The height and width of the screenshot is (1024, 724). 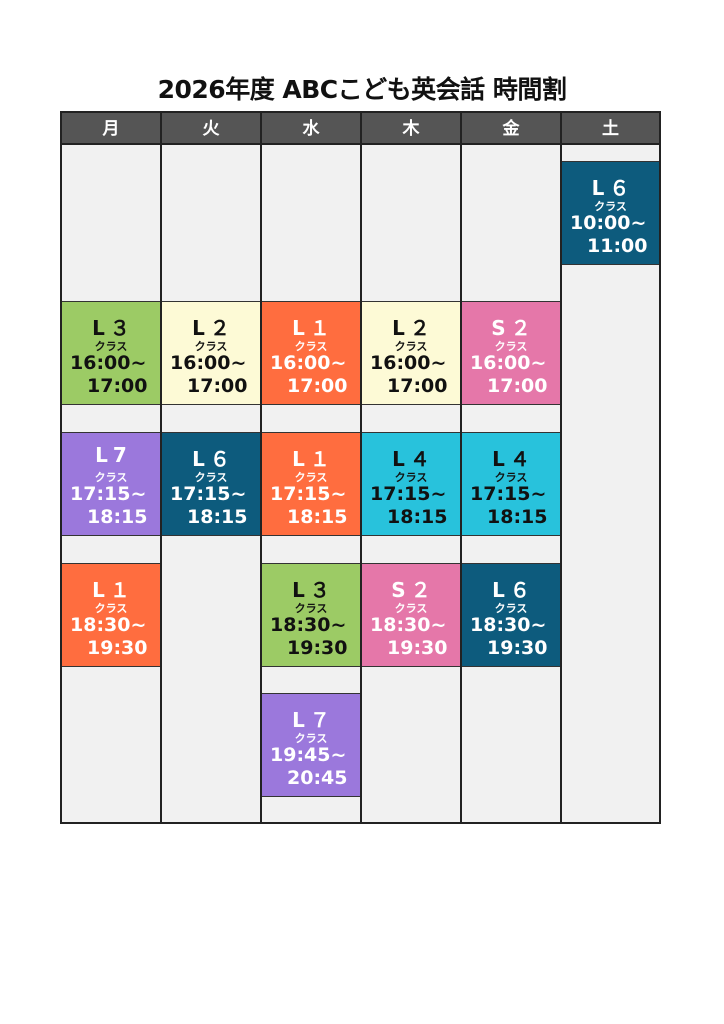 I want to click on class-block: L６ クラス 18:30~ 19:30, so click(x=511, y=615).